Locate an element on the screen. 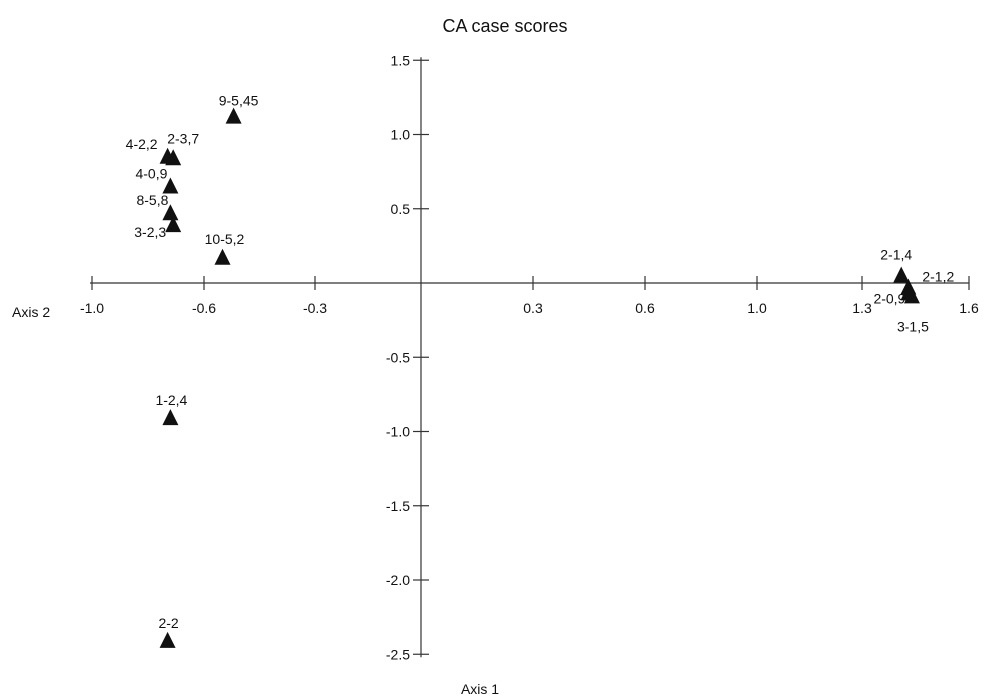 The image size is (987, 700). y-tick-label: -1.5 is located at coordinates (398, 506).